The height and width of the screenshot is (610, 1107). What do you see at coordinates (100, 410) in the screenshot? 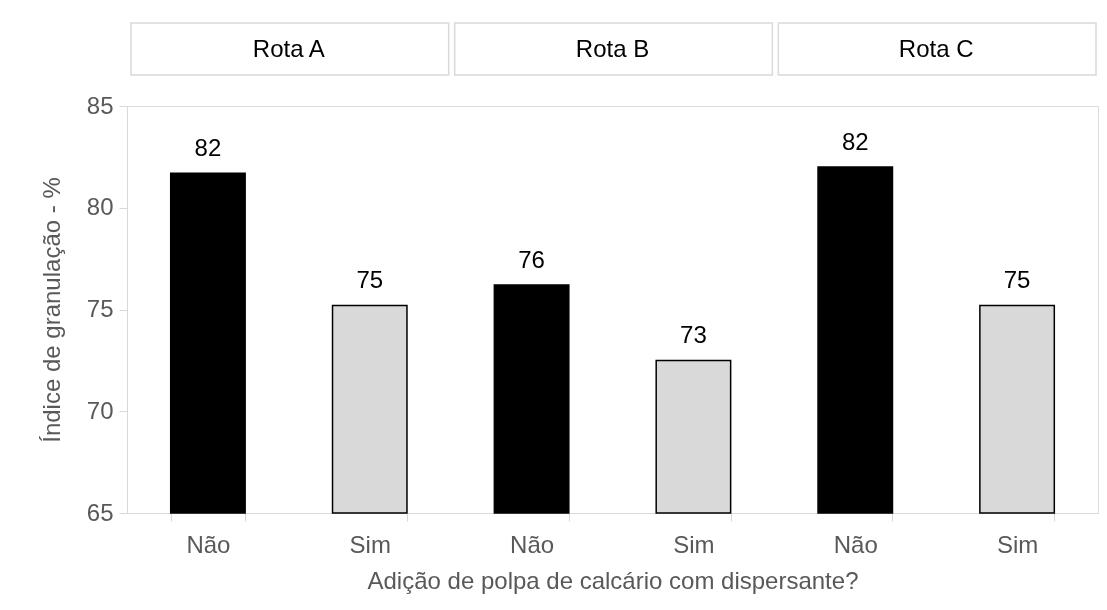
I see `y-tick-label: 70` at bounding box center [100, 410].